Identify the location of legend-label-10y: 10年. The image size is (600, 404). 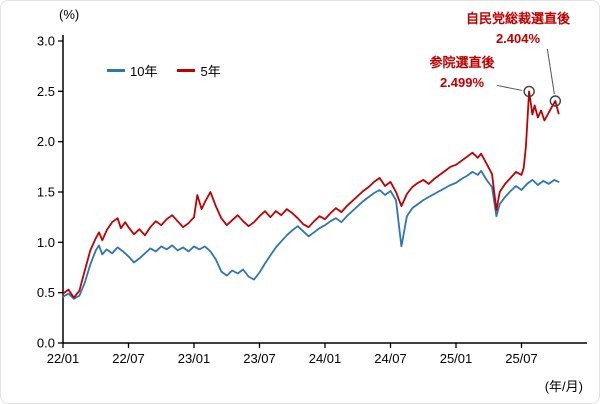
(144, 71).